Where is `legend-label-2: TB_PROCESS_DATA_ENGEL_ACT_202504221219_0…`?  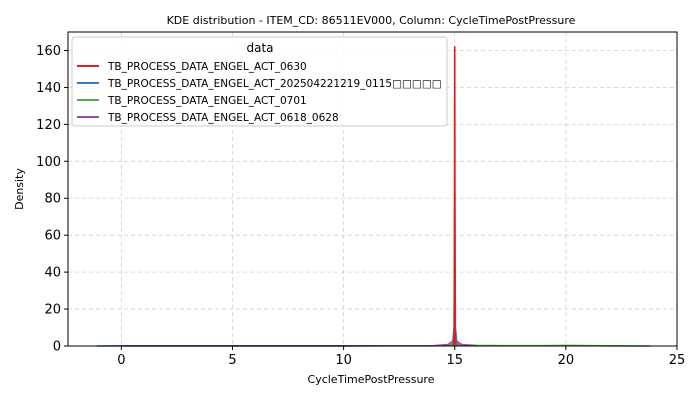 legend-label-2: TB_PROCESS_DATA_ENGEL_ACT_202504221219_0… is located at coordinates (274, 84).